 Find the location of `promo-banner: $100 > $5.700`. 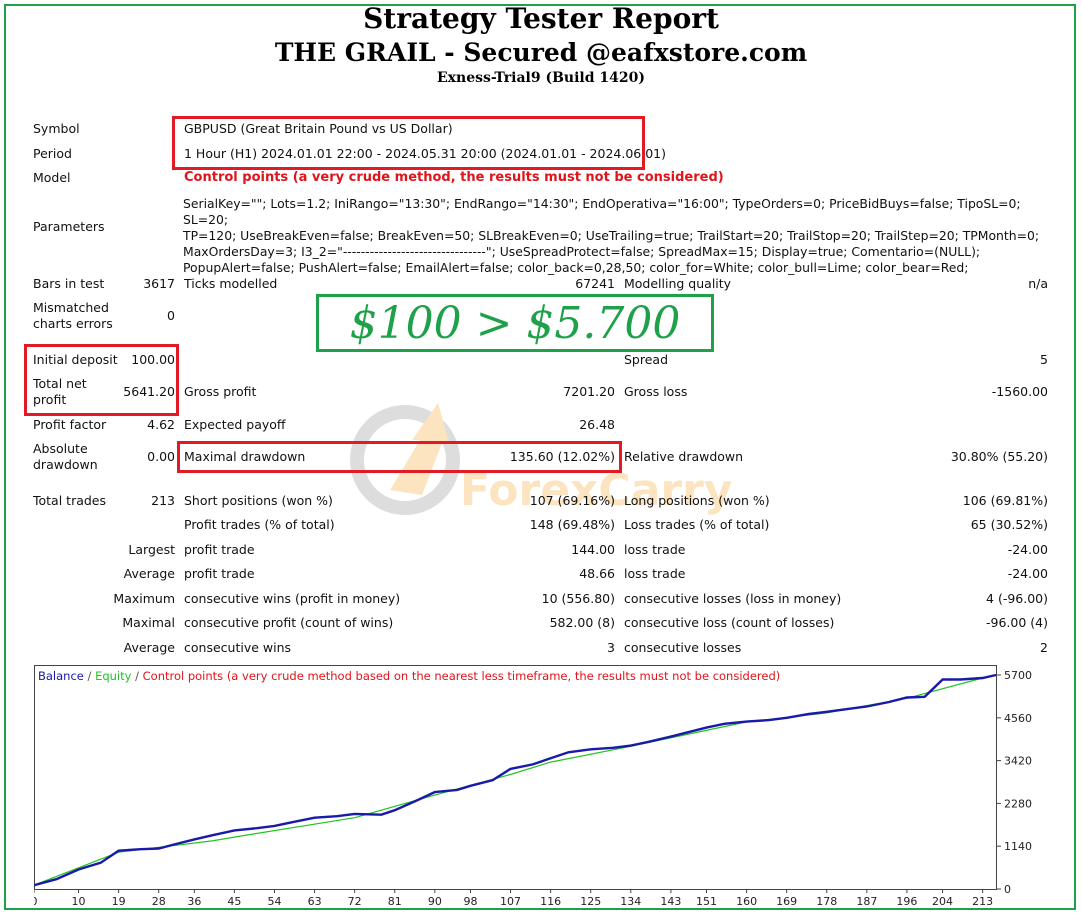

promo-banner: $100 > $5.700 is located at coordinates (515, 323).